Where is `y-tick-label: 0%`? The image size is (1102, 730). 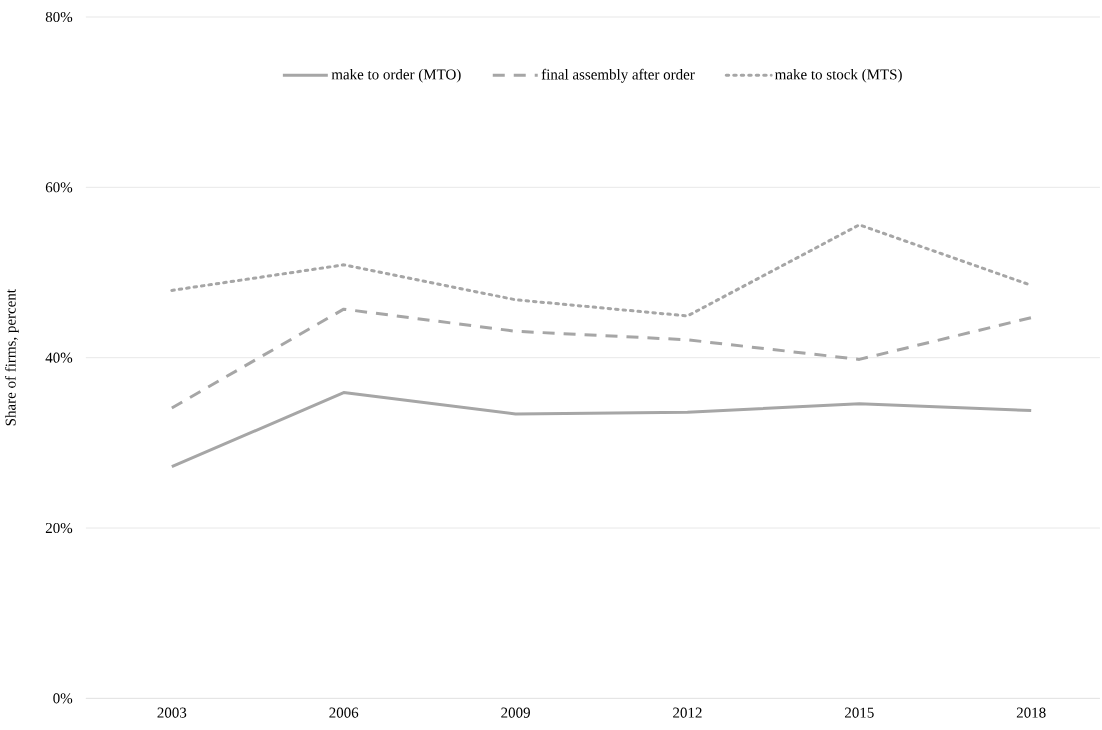 y-tick-label: 0% is located at coordinates (63, 698).